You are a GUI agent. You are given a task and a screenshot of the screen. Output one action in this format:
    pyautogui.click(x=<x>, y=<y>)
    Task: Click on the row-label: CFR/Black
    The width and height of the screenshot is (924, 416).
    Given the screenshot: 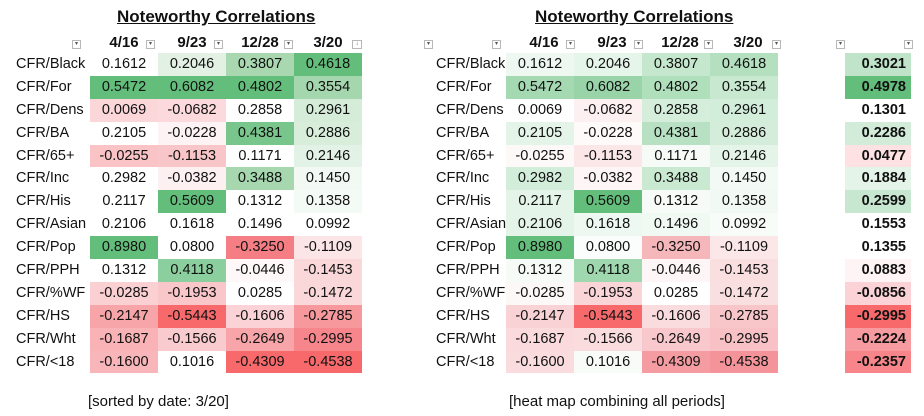 What is the action you would take?
    pyautogui.click(x=471, y=64)
    